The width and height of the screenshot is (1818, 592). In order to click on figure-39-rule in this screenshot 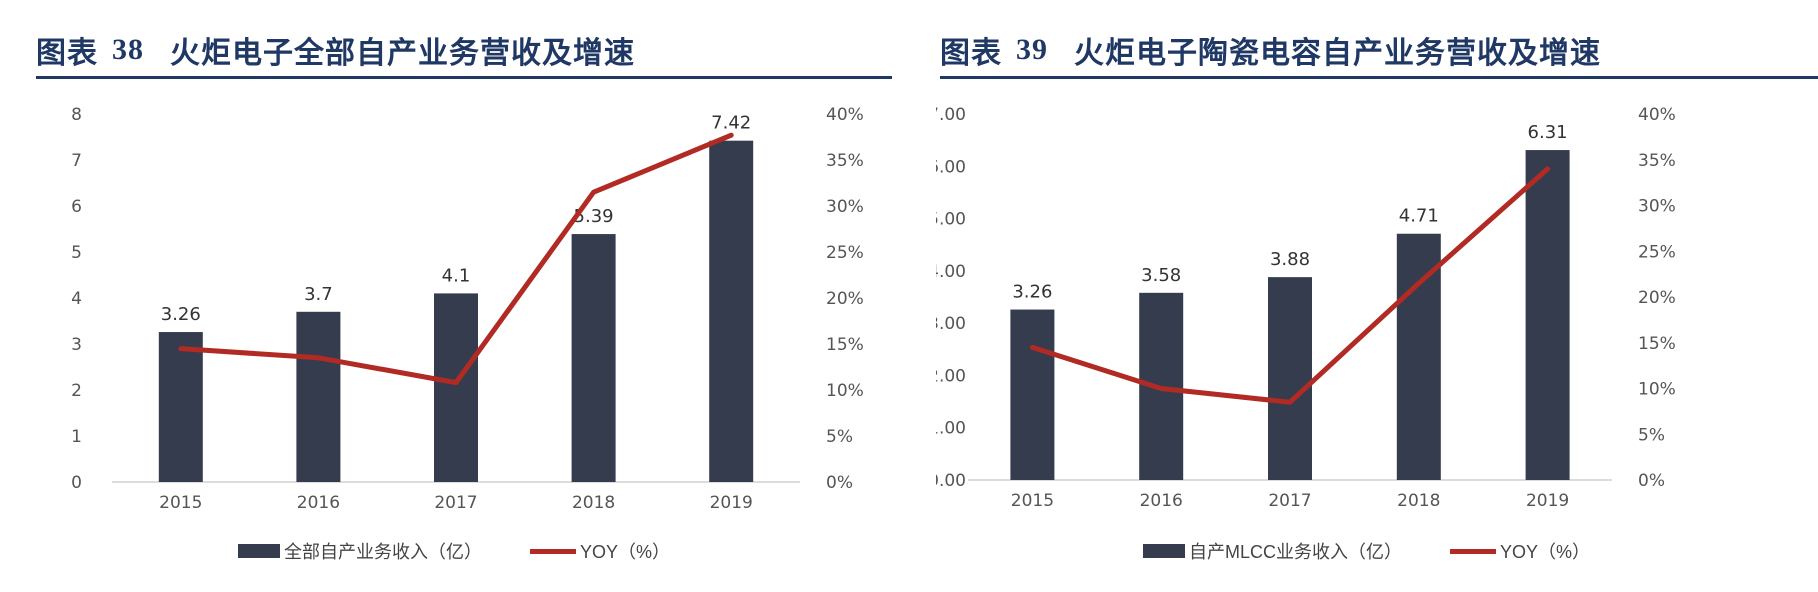, I will do `click(1379, 77)`.